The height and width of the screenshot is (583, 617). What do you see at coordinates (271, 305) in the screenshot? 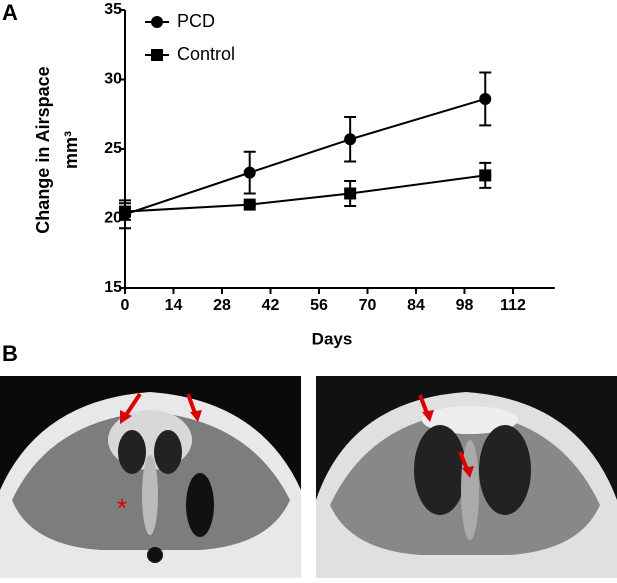
I see `x-tick-label: 42` at bounding box center [271, 305].